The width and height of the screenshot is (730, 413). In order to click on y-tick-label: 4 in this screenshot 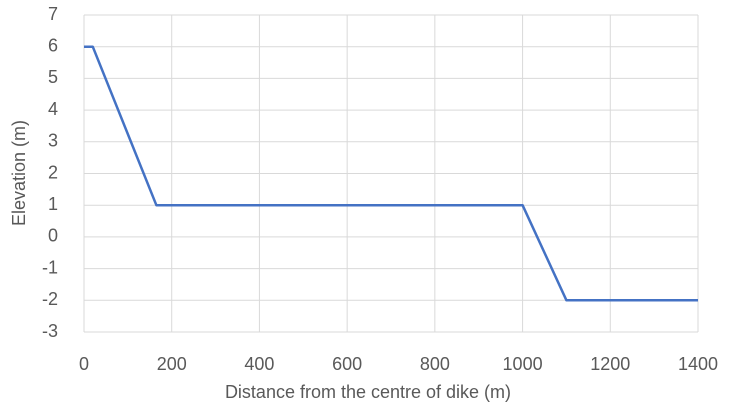, I will do `click(53, 109)`.